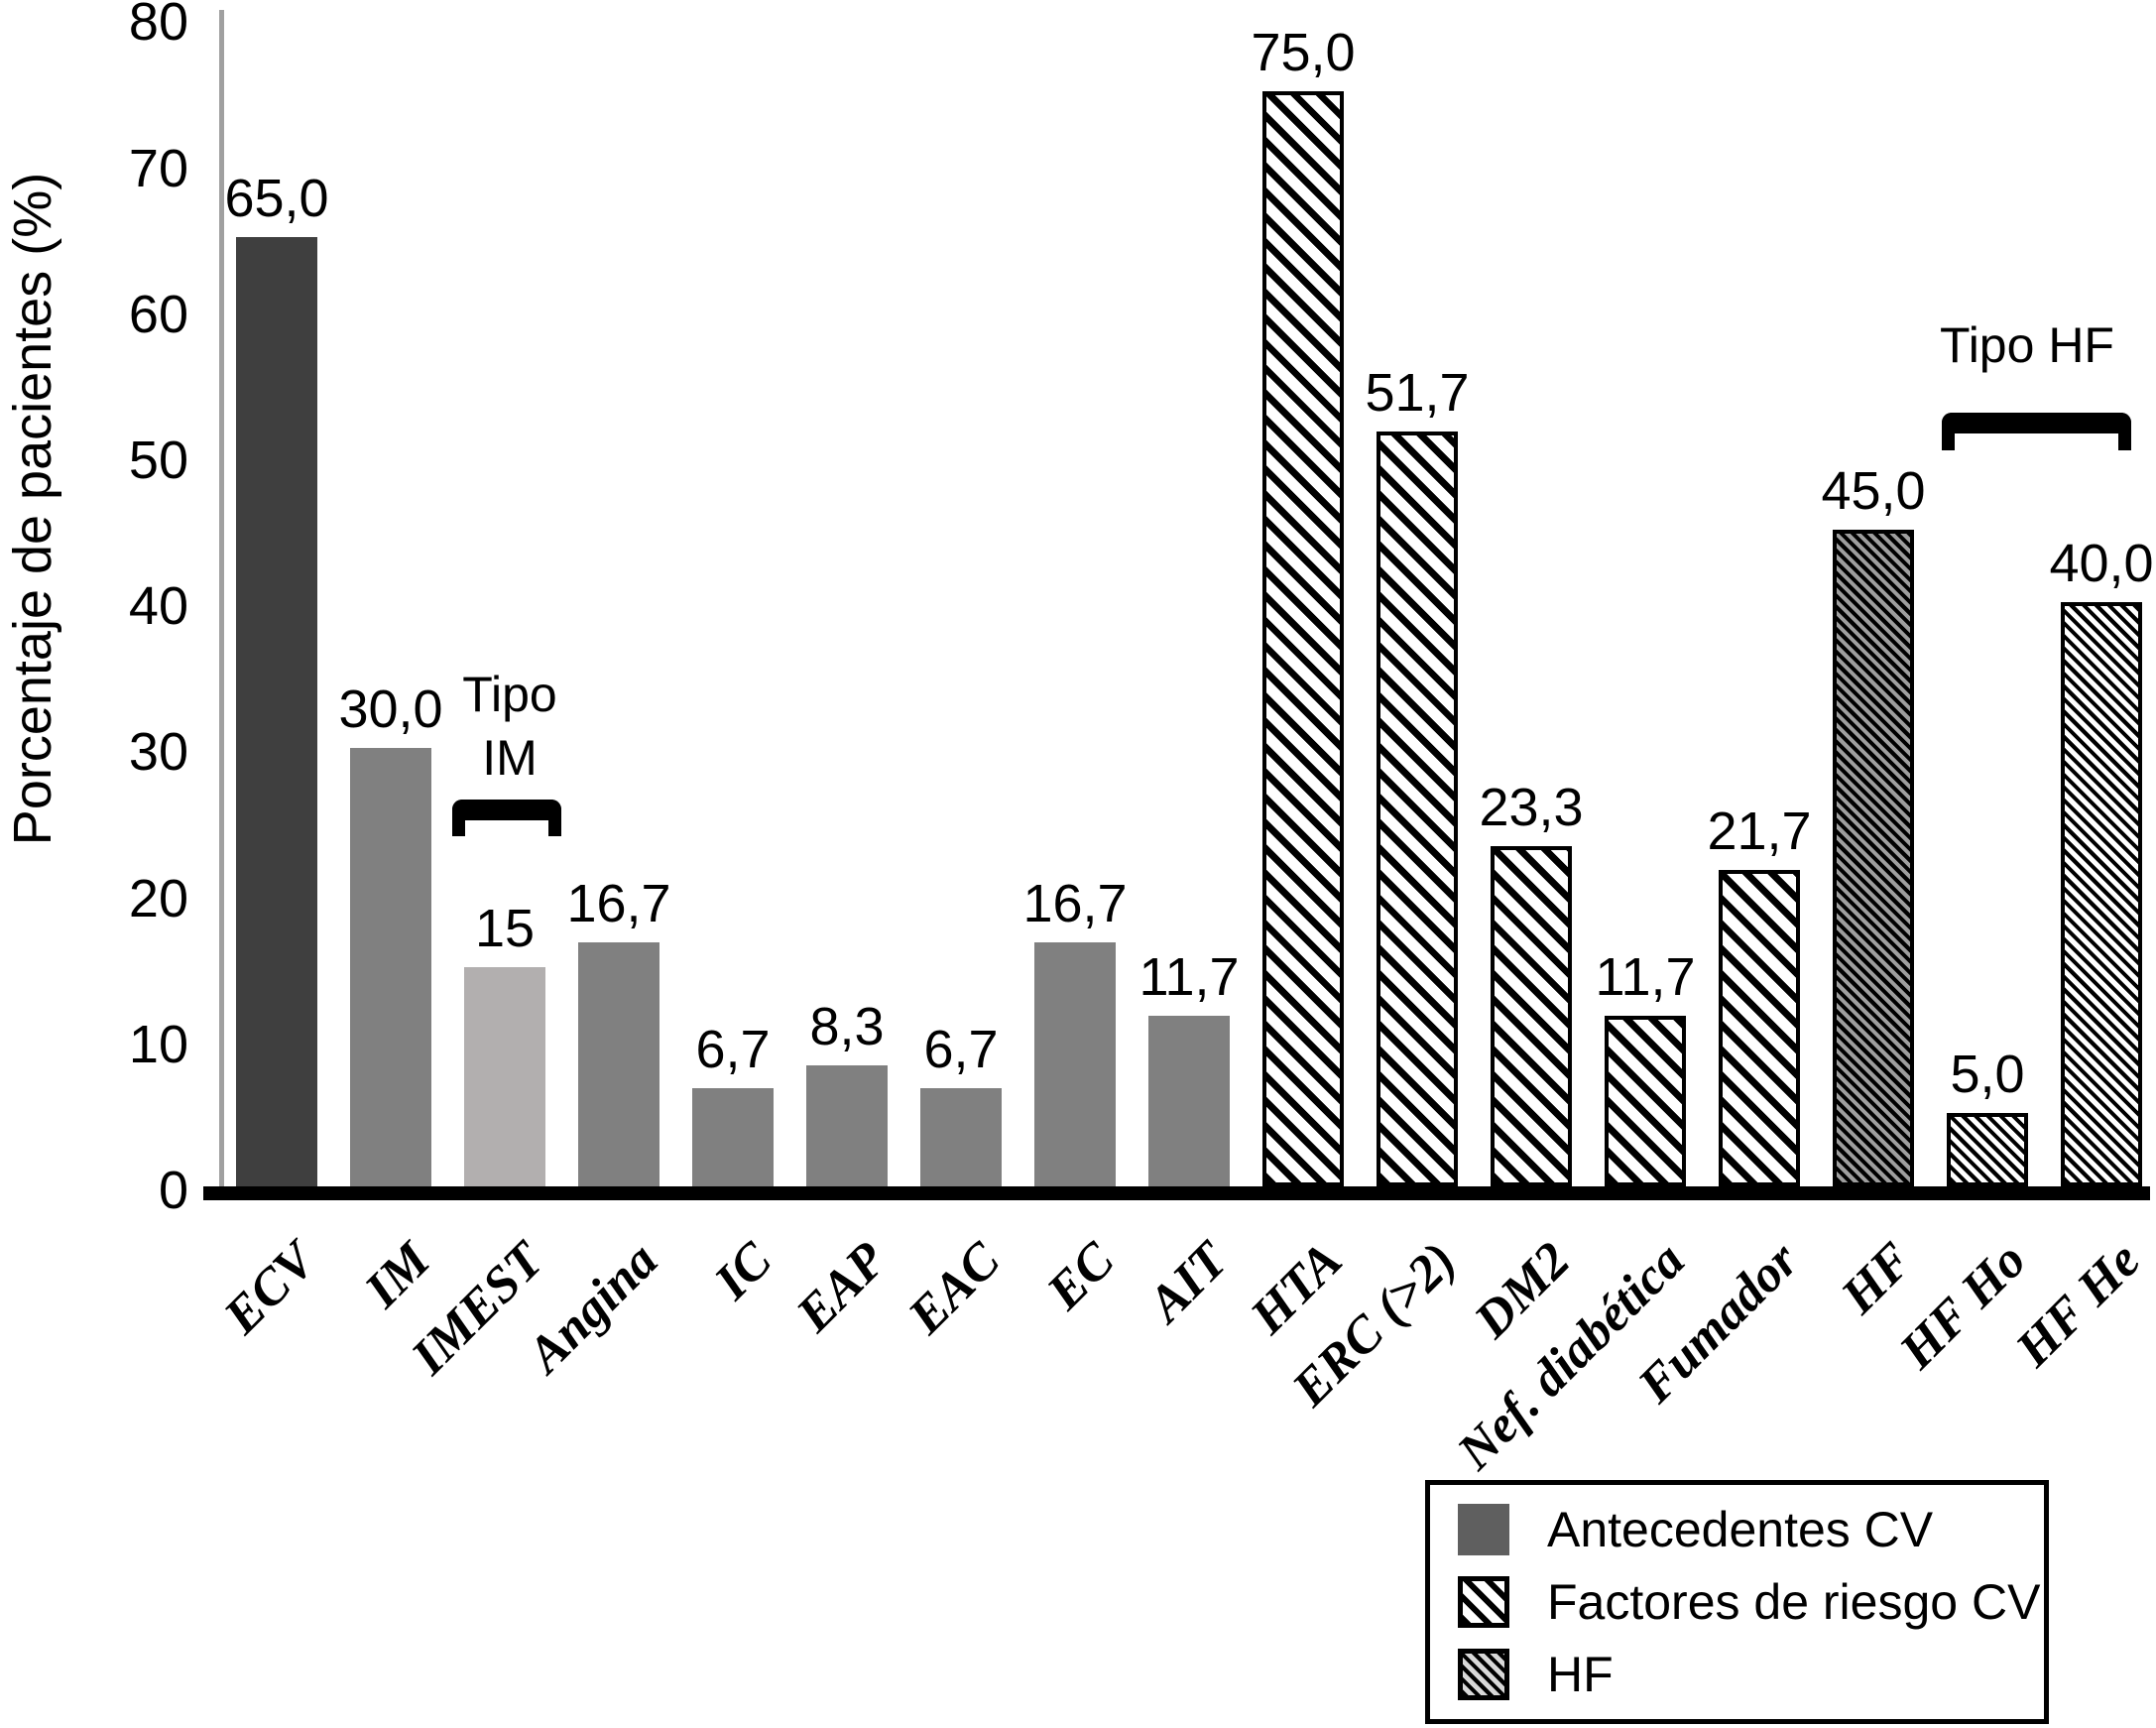 Image resolution: width=2156 pixels, height=1728 pixels. Describe the element at coordinates (397, 1275) in the screenshot. I see `x-label-IM: IM` at that location.